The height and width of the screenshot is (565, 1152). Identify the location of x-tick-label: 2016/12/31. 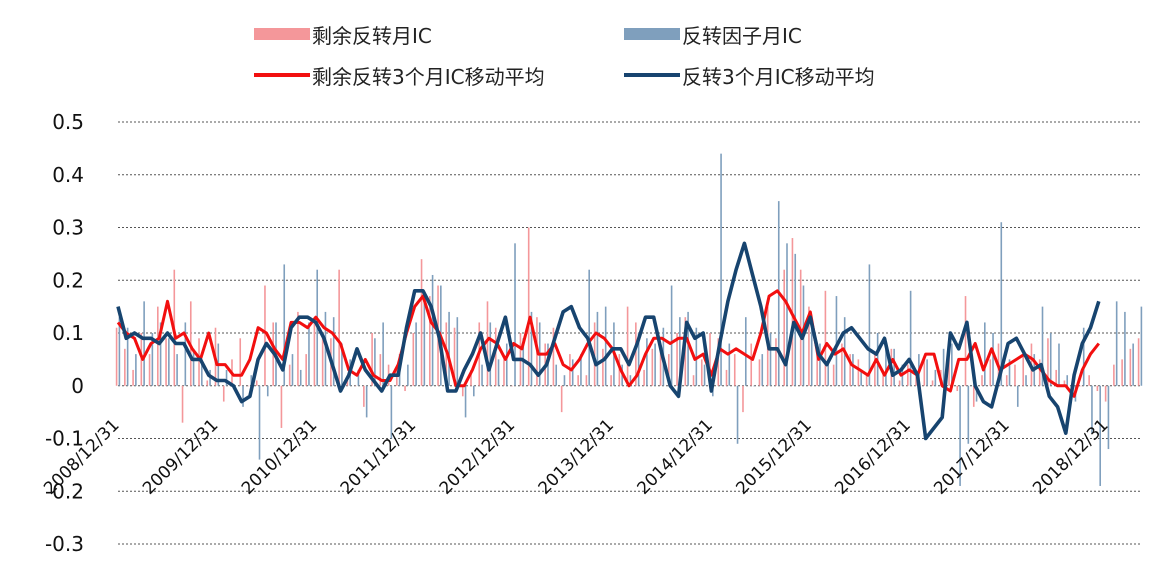
(872, 456).